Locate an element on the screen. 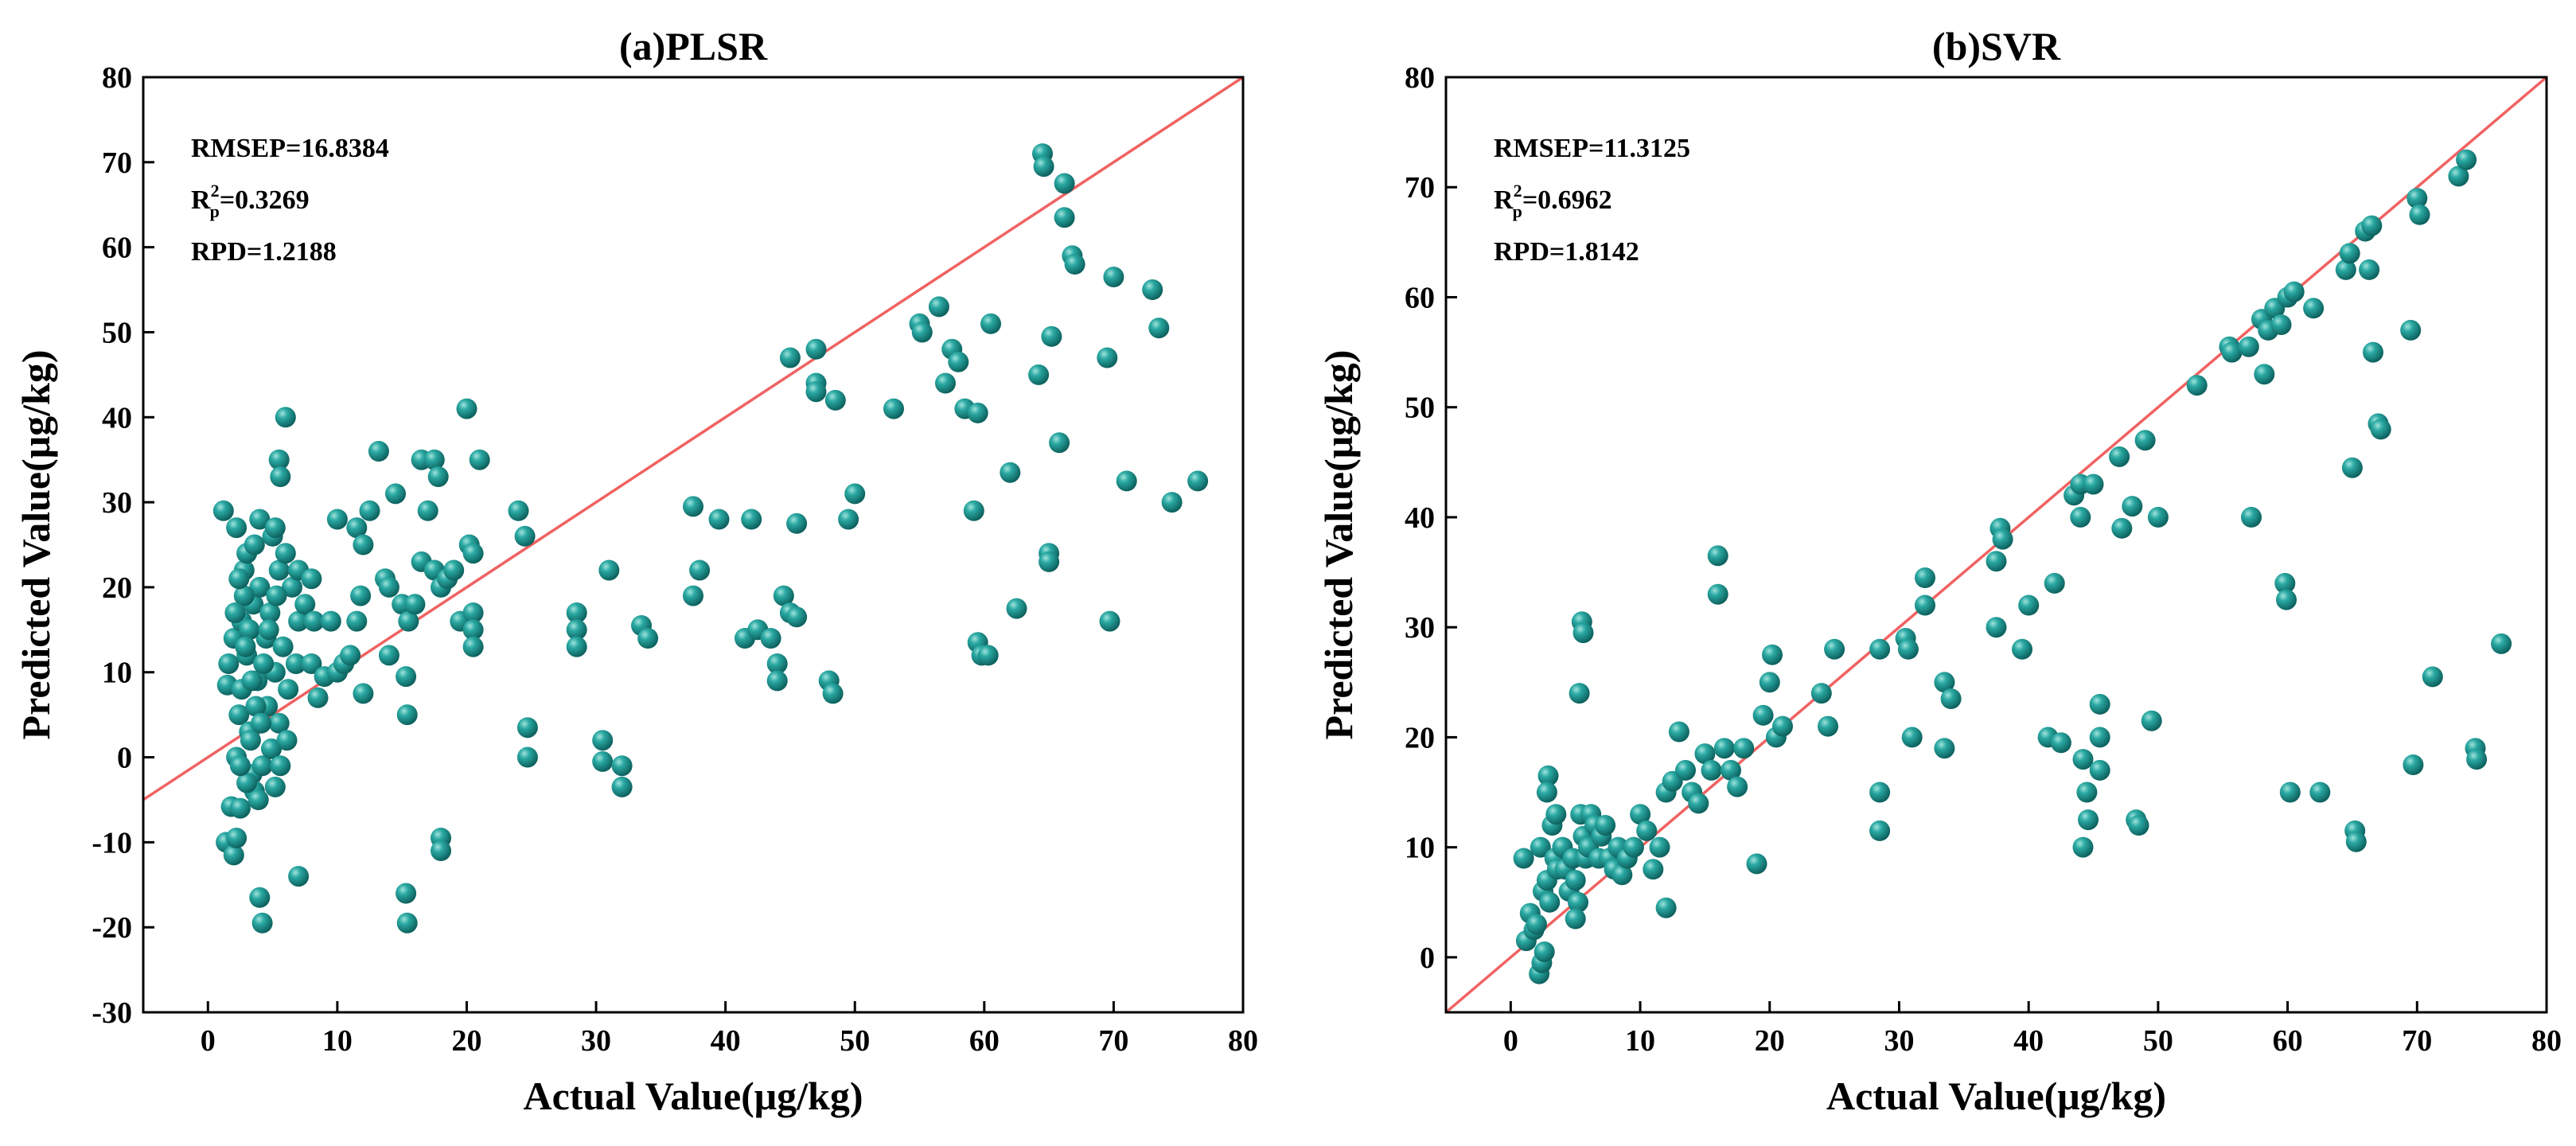  plsr-metric-rpd: RPD=1.2188 is located at coordinates (264, 252).